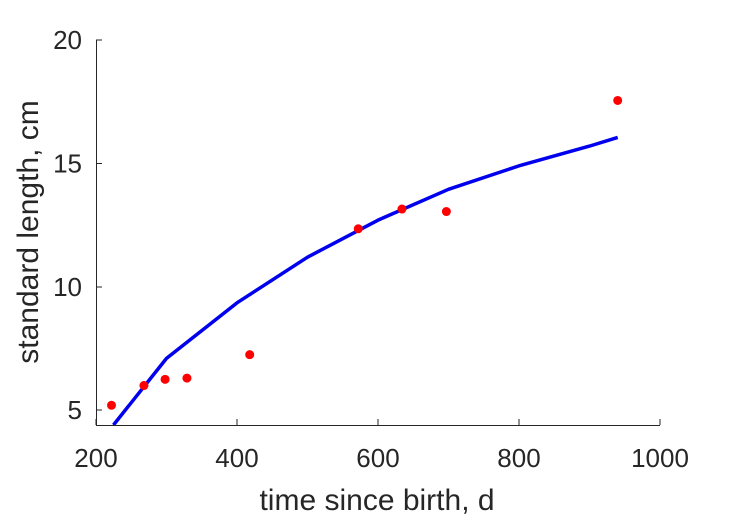  What do you see at coordinates (660, 458) in the screenshot?
I see `x-tick-label: 1000` at bounding box center [660, 458].